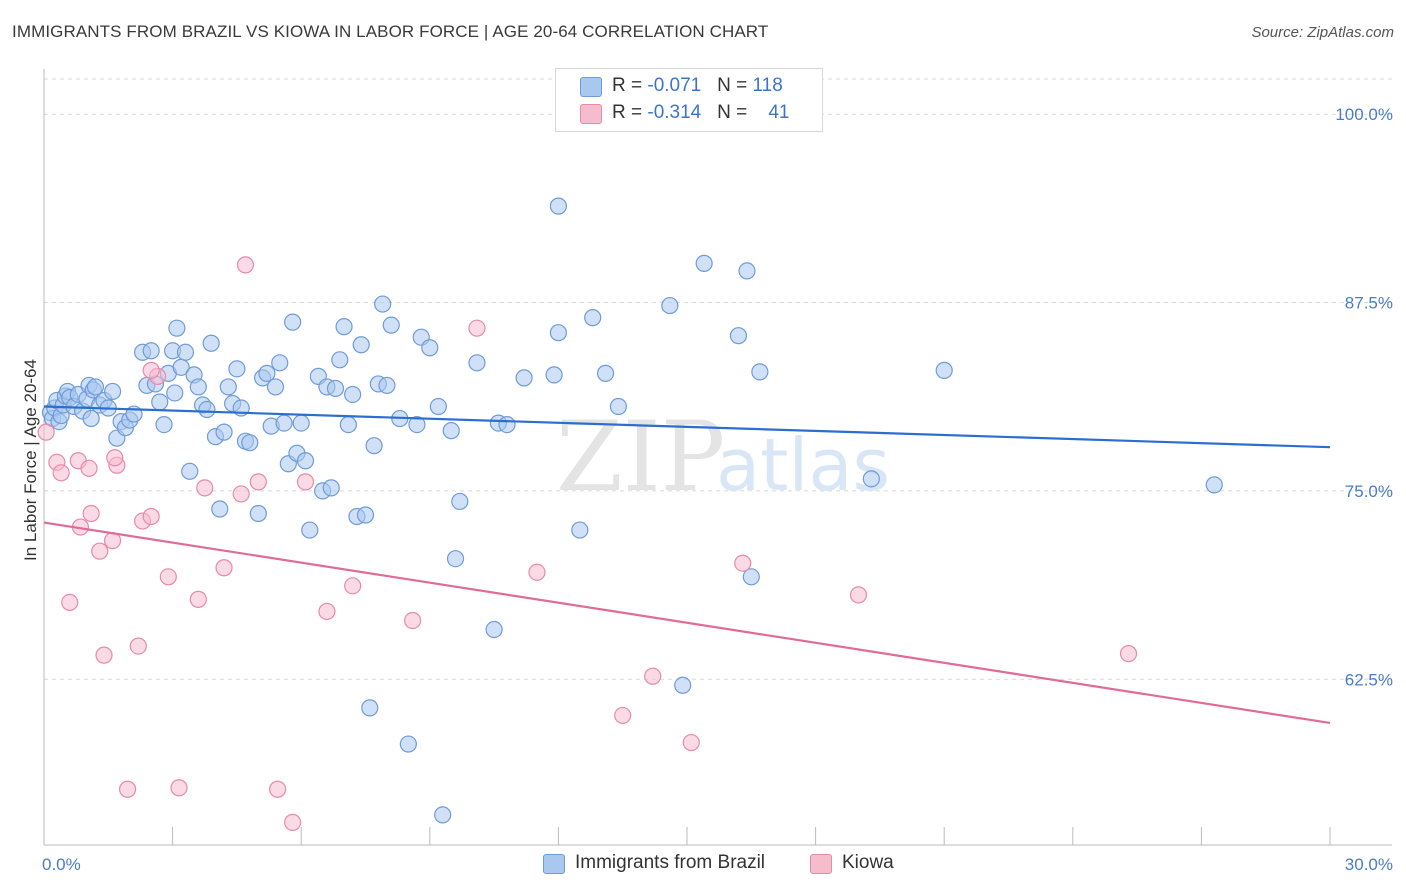  I want to click on watermark-zip: ZIP, so click(640, 457).